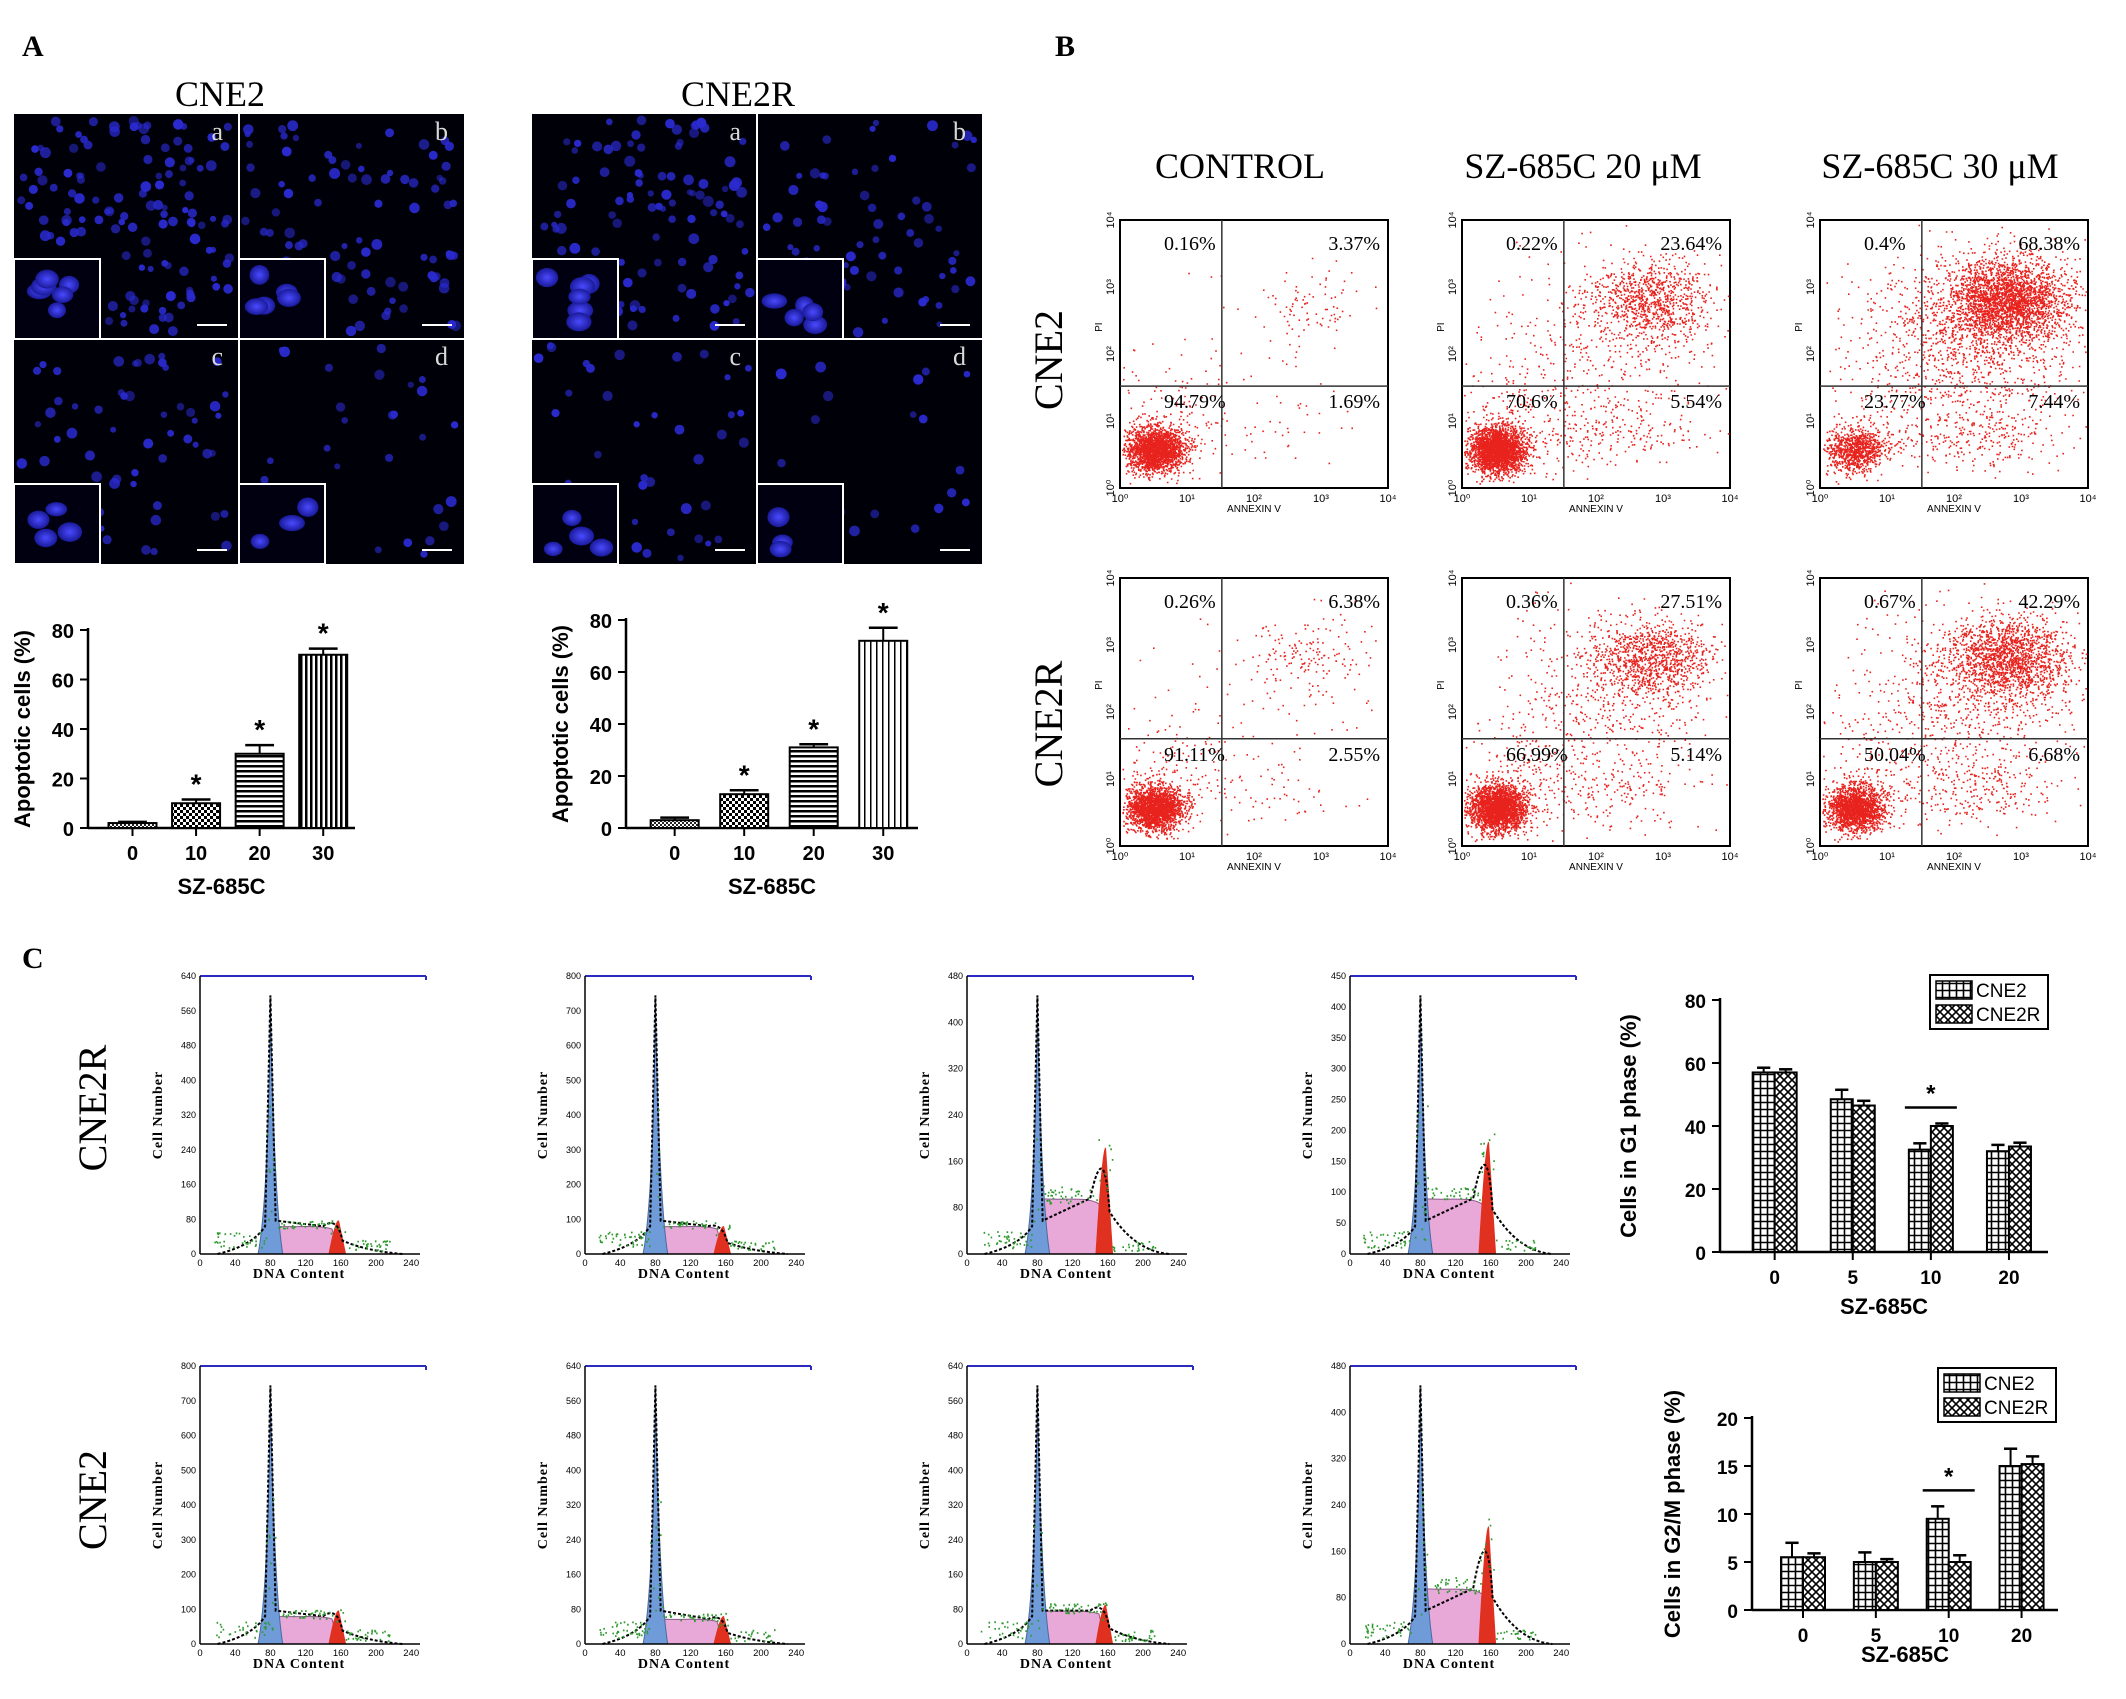  Describe the element at coordinates (1532, 402) in the screenshot. I see `quadrant-lower-left: 70.6%` at that location.